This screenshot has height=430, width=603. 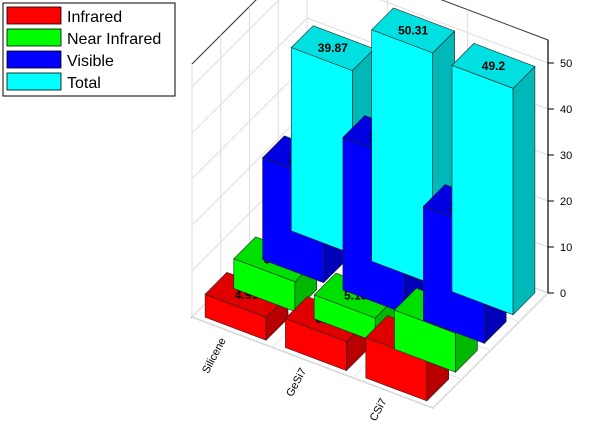 I want to click on legend-swatch-visible, so click(x=34, y=59).